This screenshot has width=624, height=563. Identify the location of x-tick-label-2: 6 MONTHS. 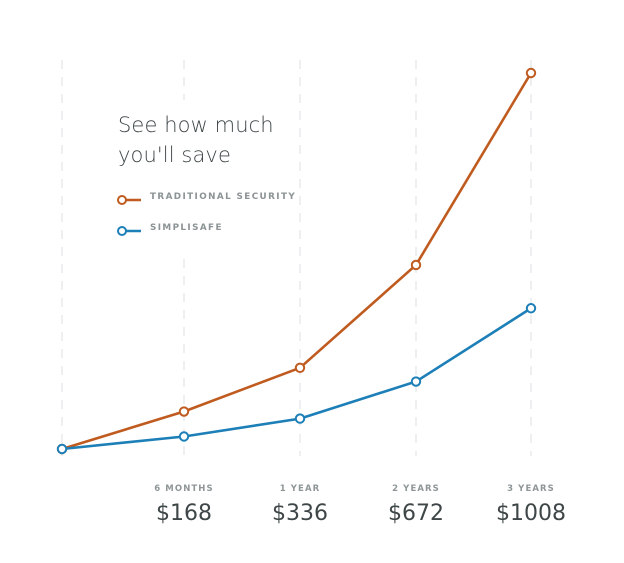
(184, 489).